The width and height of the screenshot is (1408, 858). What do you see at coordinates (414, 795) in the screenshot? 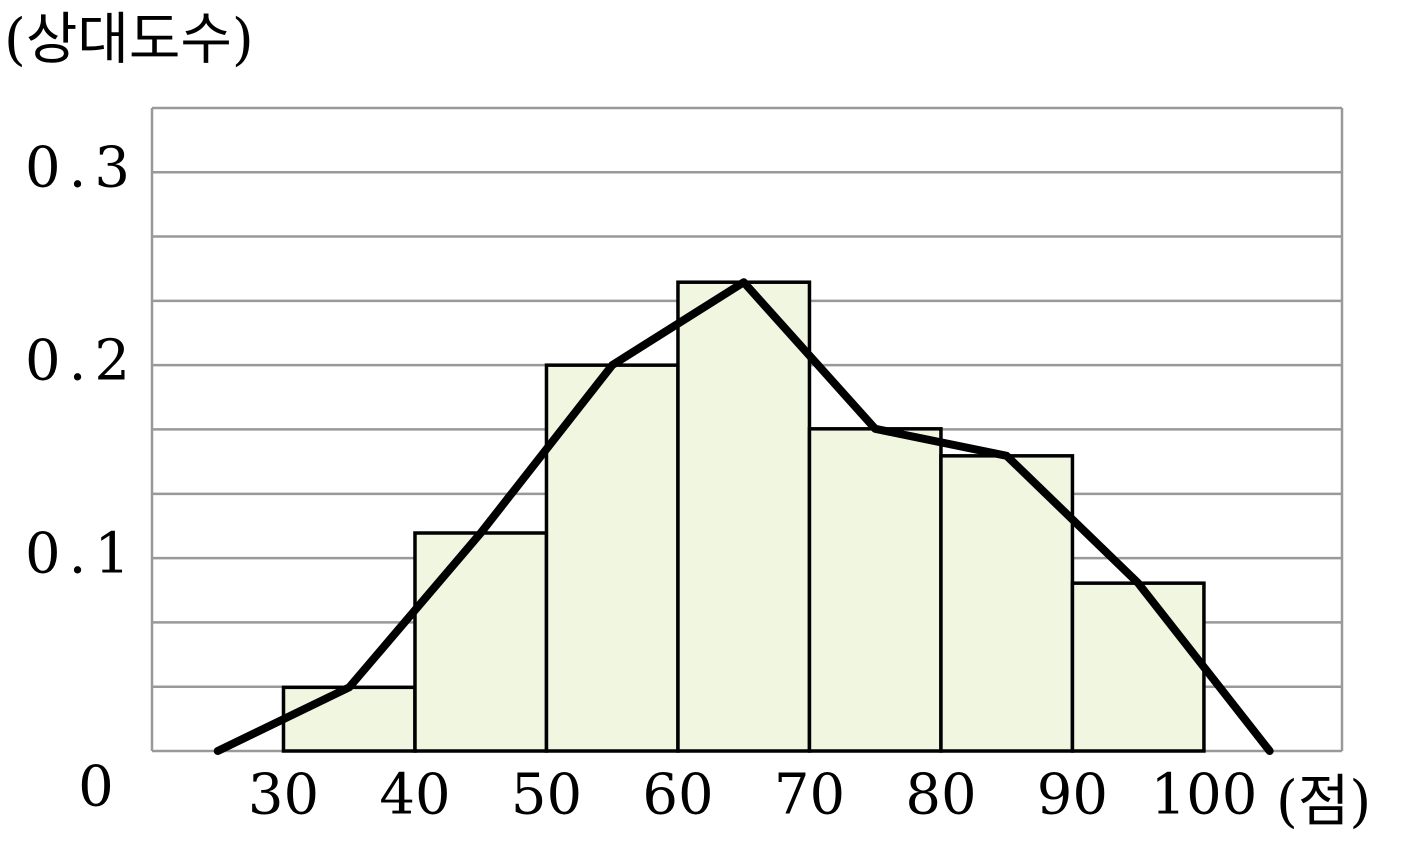
I see `x-tick-label: 40` at bounding box center [414, 795].